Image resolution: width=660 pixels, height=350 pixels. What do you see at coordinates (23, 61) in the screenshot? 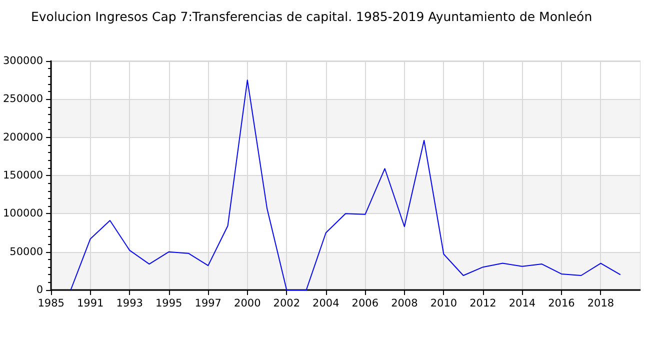
I see `y-tick-label: 300000` at bounding box center [23, 61].